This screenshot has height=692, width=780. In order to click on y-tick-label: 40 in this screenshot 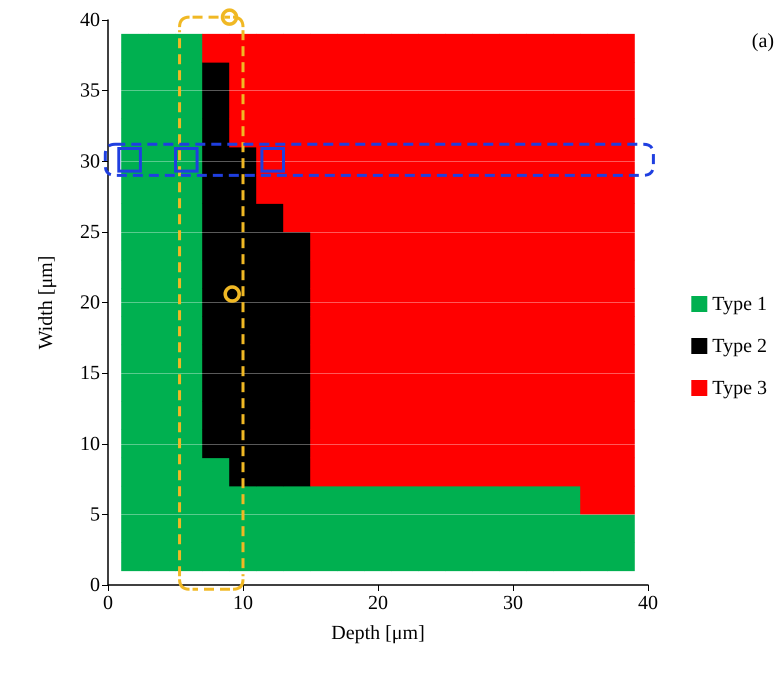, I will do `click(90, 20)`.